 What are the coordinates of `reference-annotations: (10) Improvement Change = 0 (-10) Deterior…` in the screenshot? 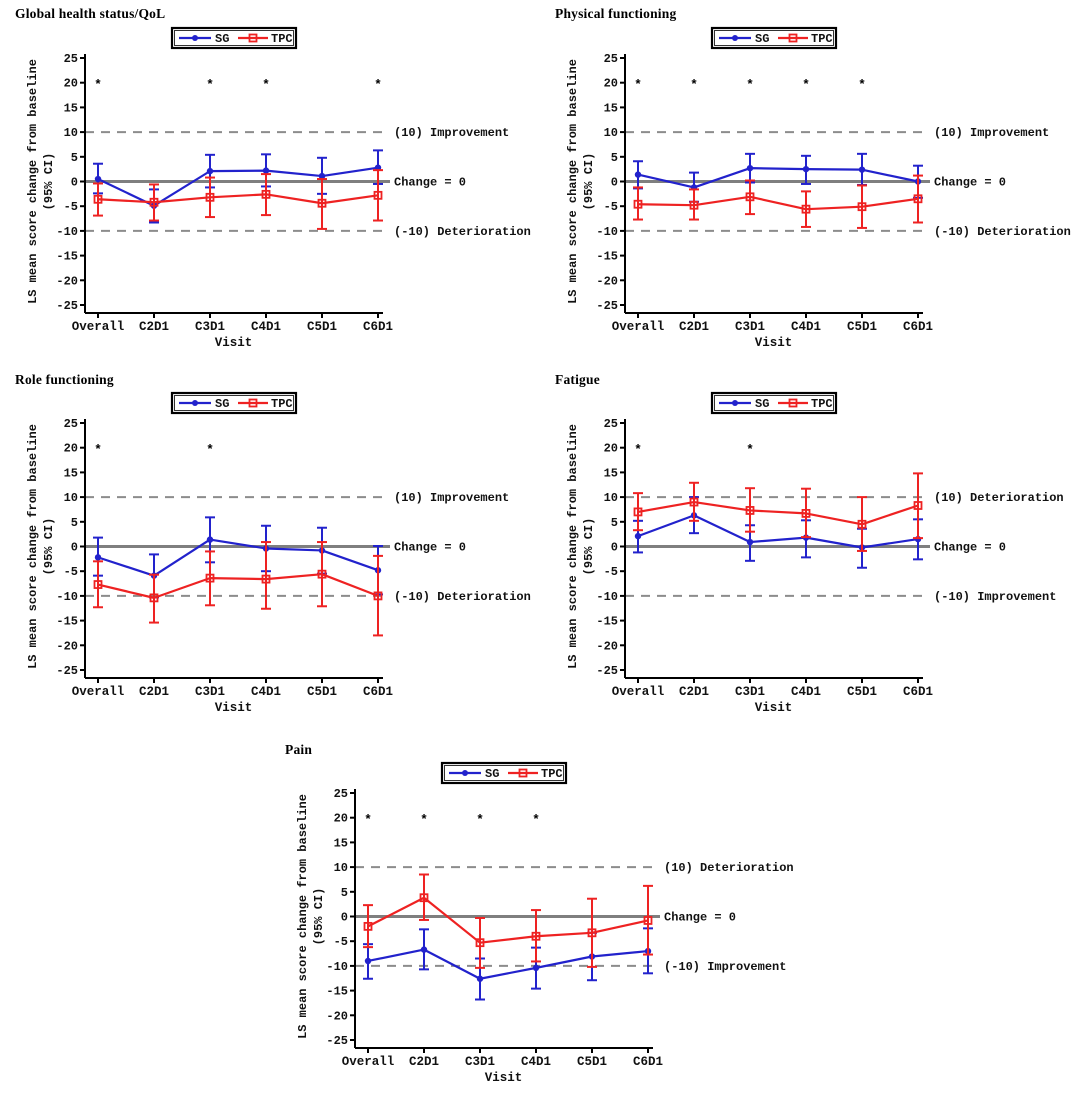 It's located at (1002, 182).